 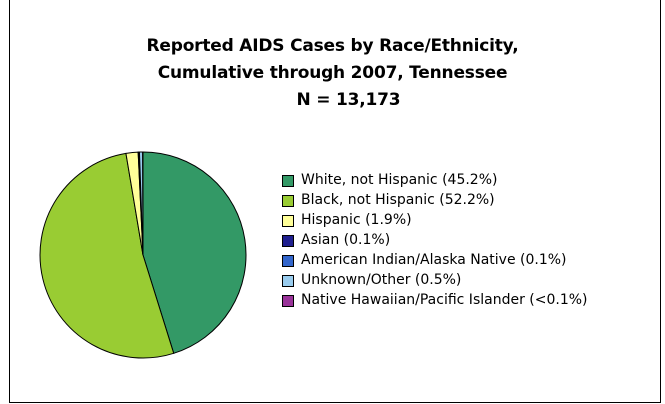 What do you see at coordinates (399, 180) in the screenshot?
I see `legend-label-0: White, not Hispanic (45.2%)` at bounding box center [399, 180].